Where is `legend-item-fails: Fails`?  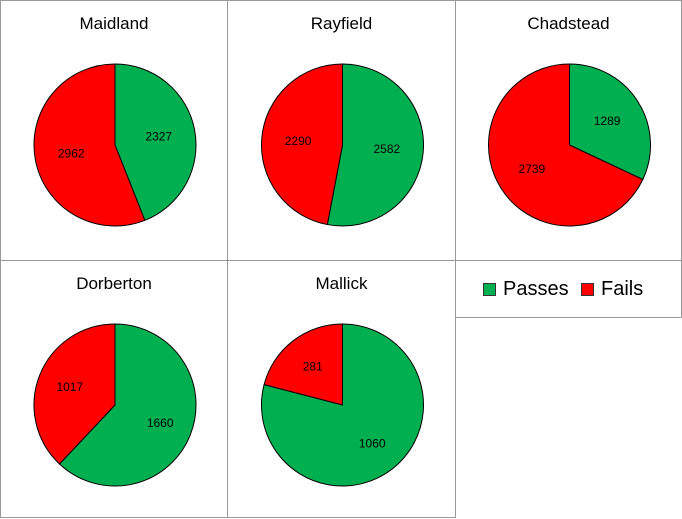
legend-item-fails: Fails is located at coordinates (612, 289).